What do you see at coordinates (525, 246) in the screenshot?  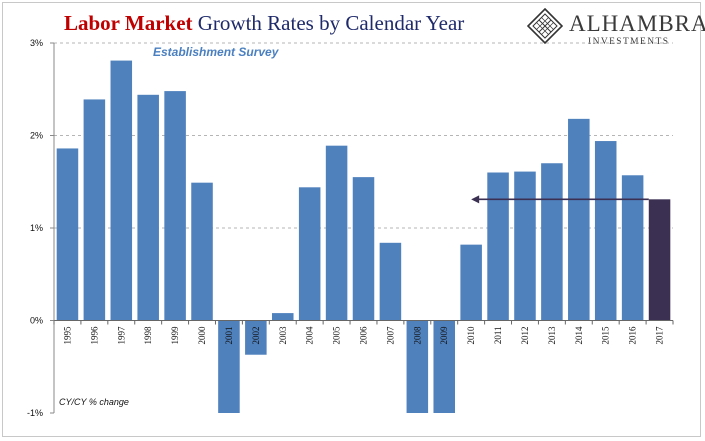 I see `bar-2012` at bounding box center [525, 246].